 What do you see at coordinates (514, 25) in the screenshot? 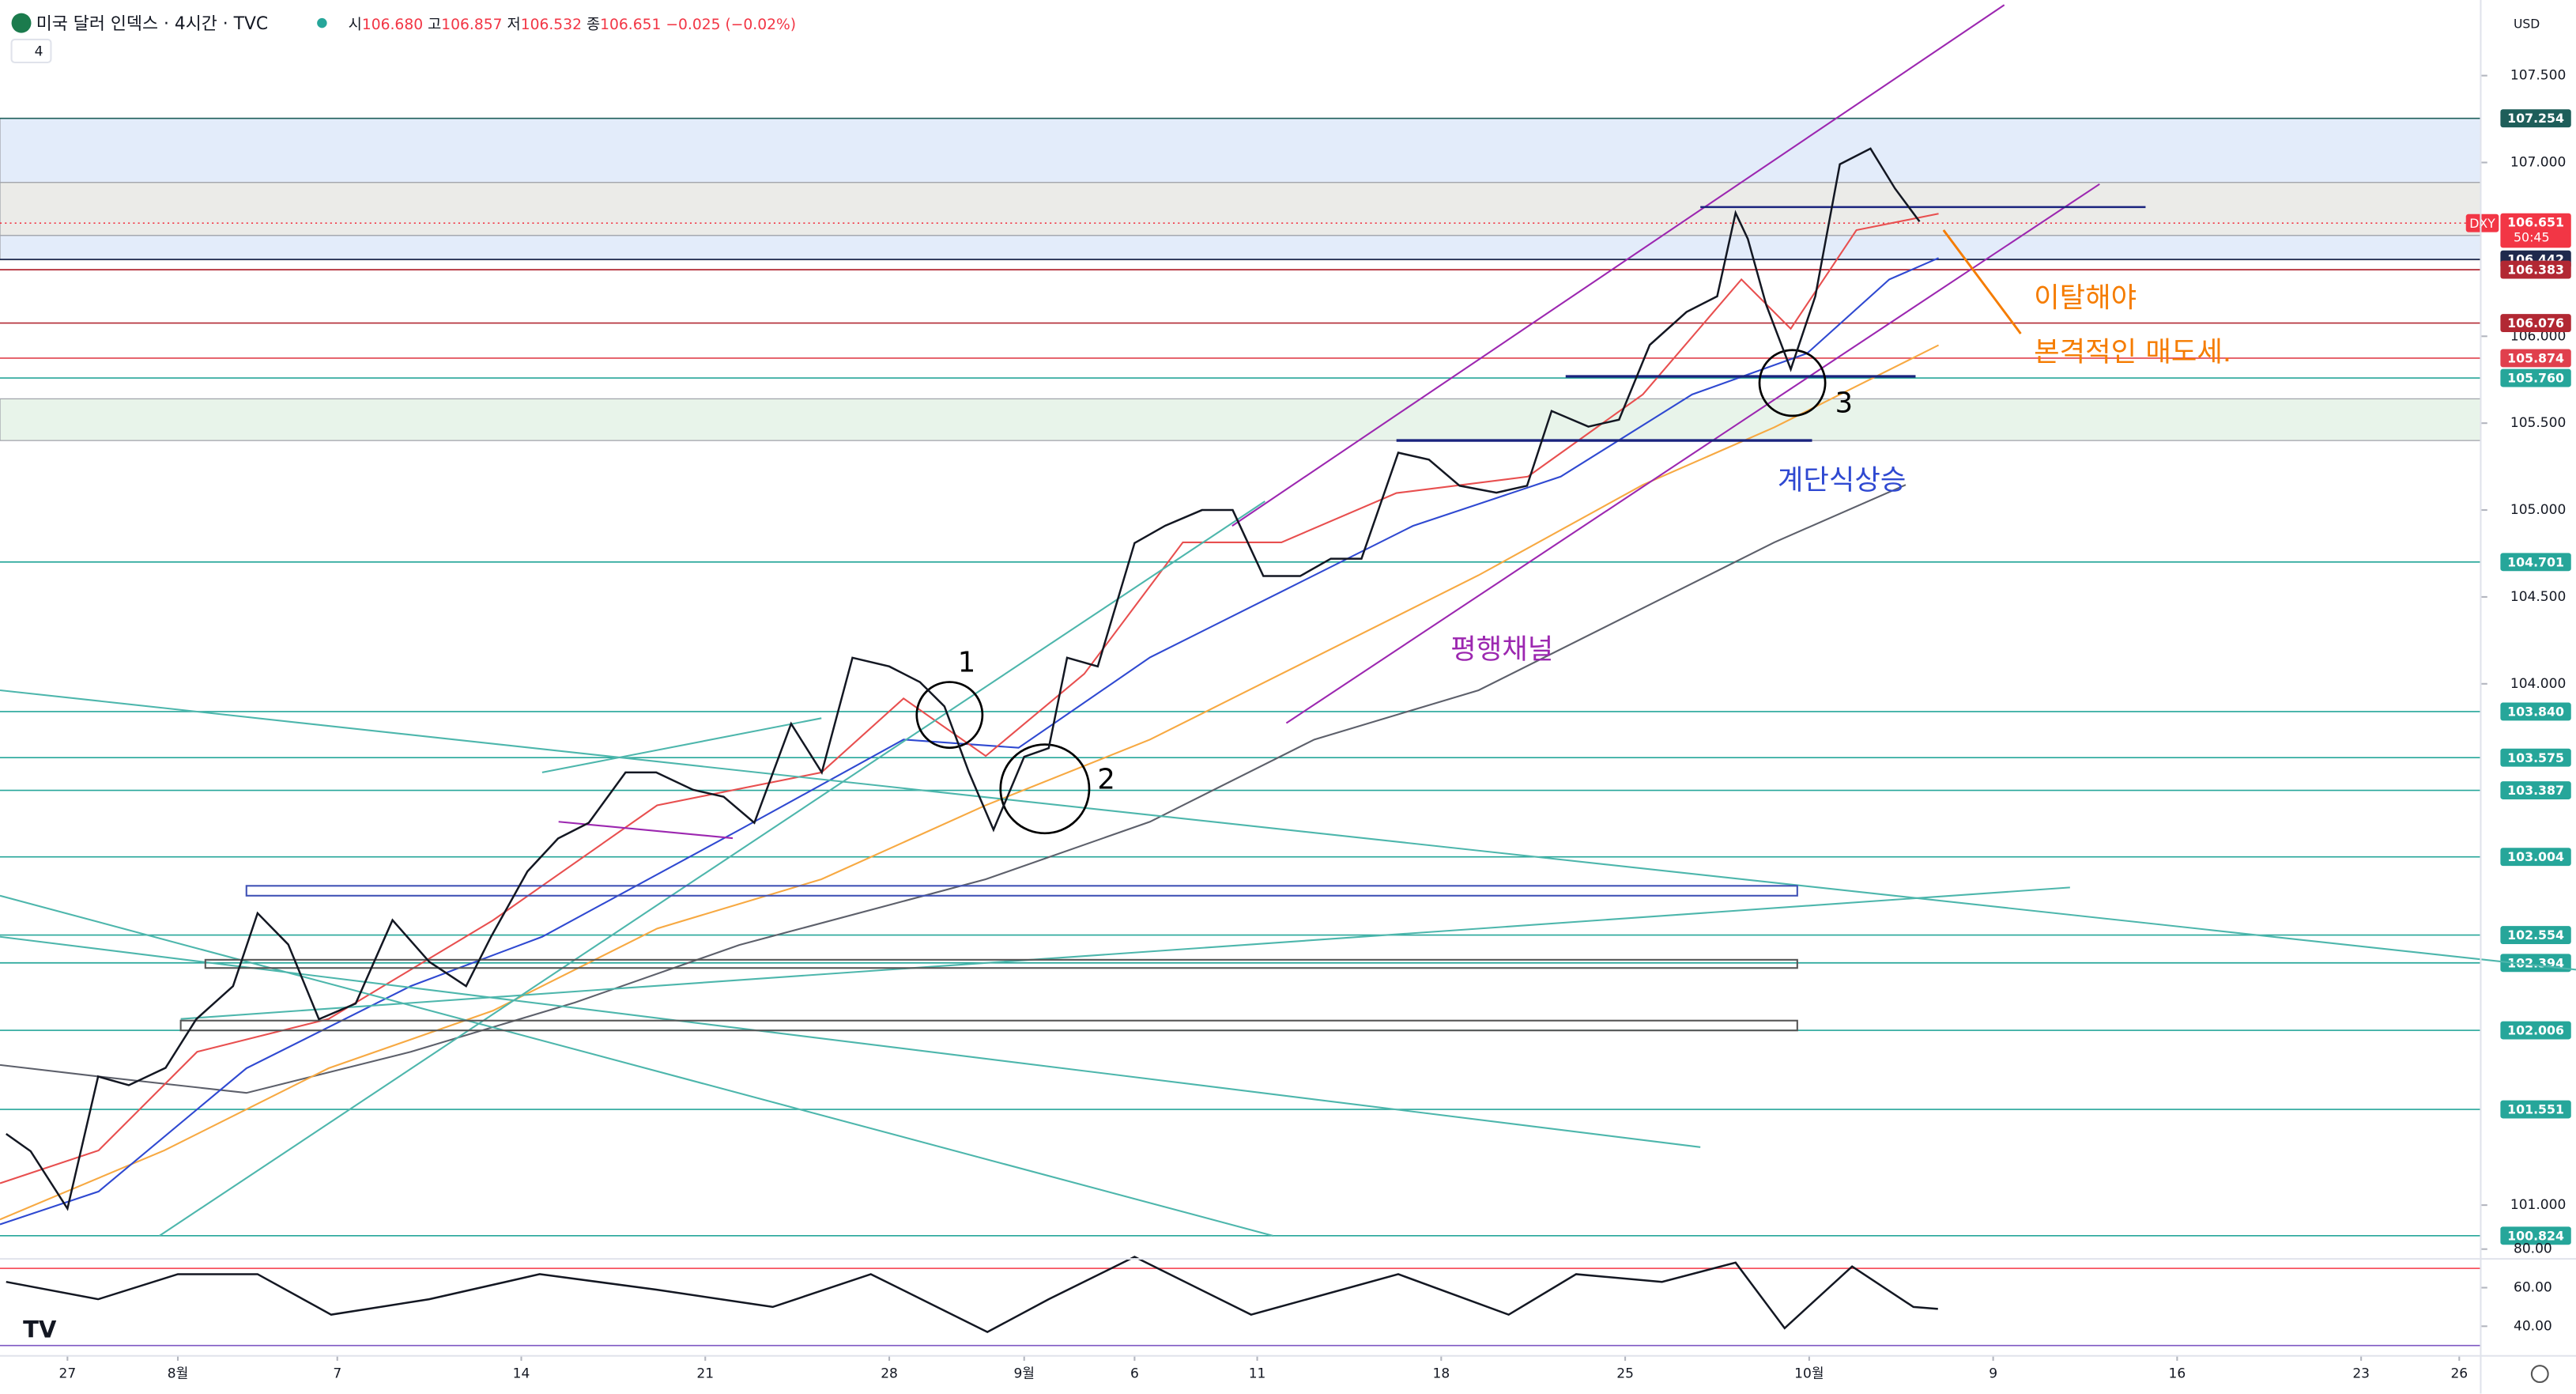
I see `label: 저` at bounding box center [514, 25].